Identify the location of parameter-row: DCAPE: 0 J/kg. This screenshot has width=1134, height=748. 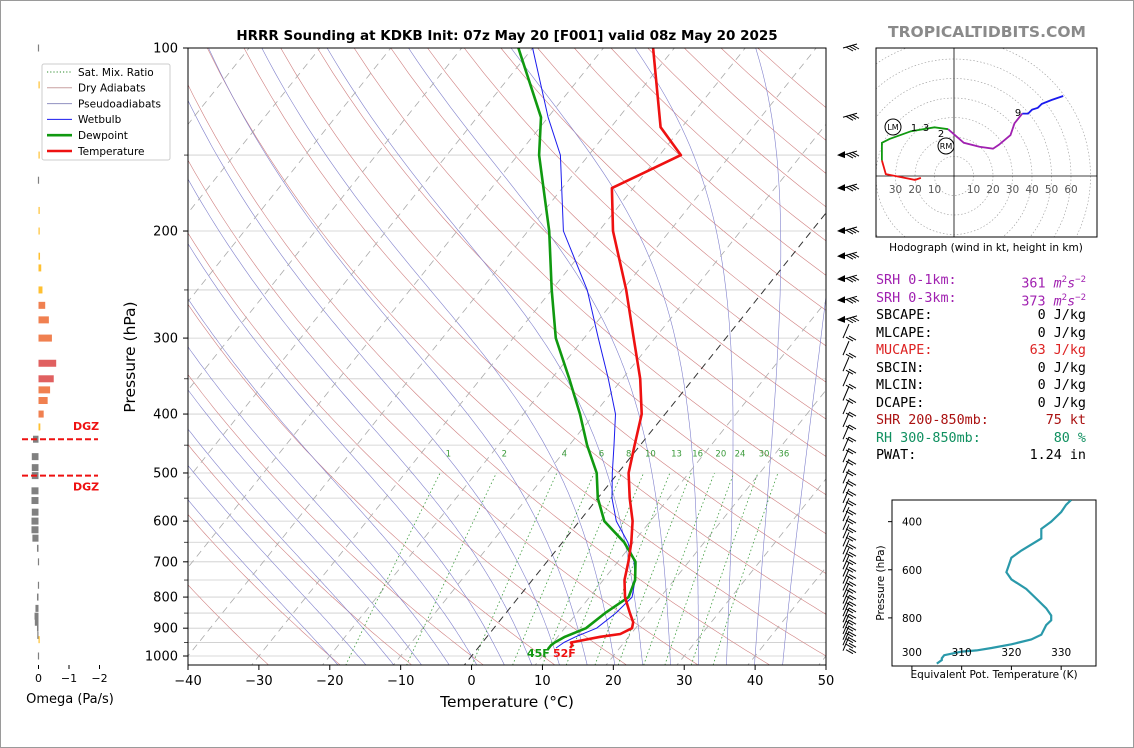
(986, 404).